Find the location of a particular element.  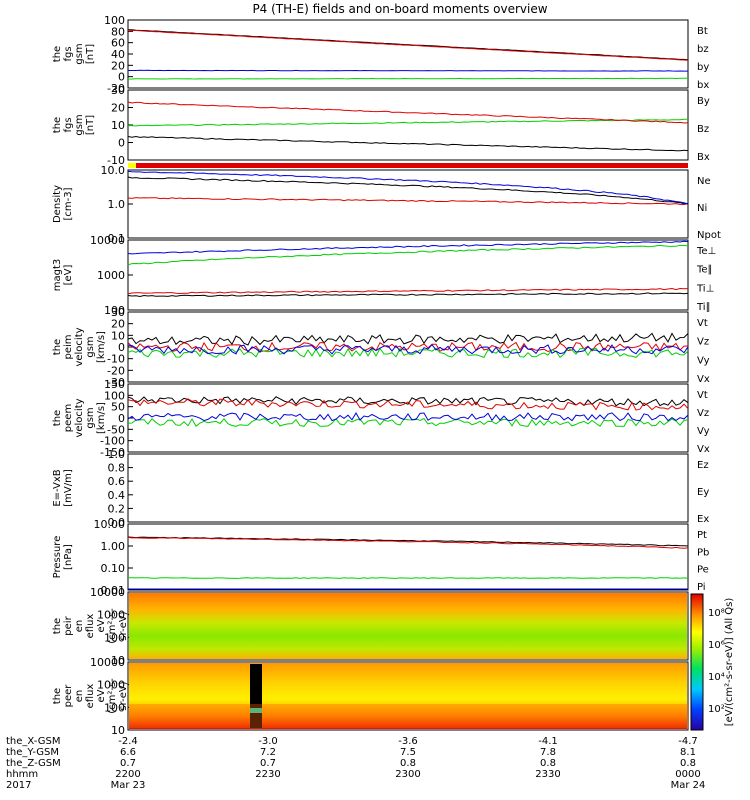

series-Ne is located at coordinates (408, 201).